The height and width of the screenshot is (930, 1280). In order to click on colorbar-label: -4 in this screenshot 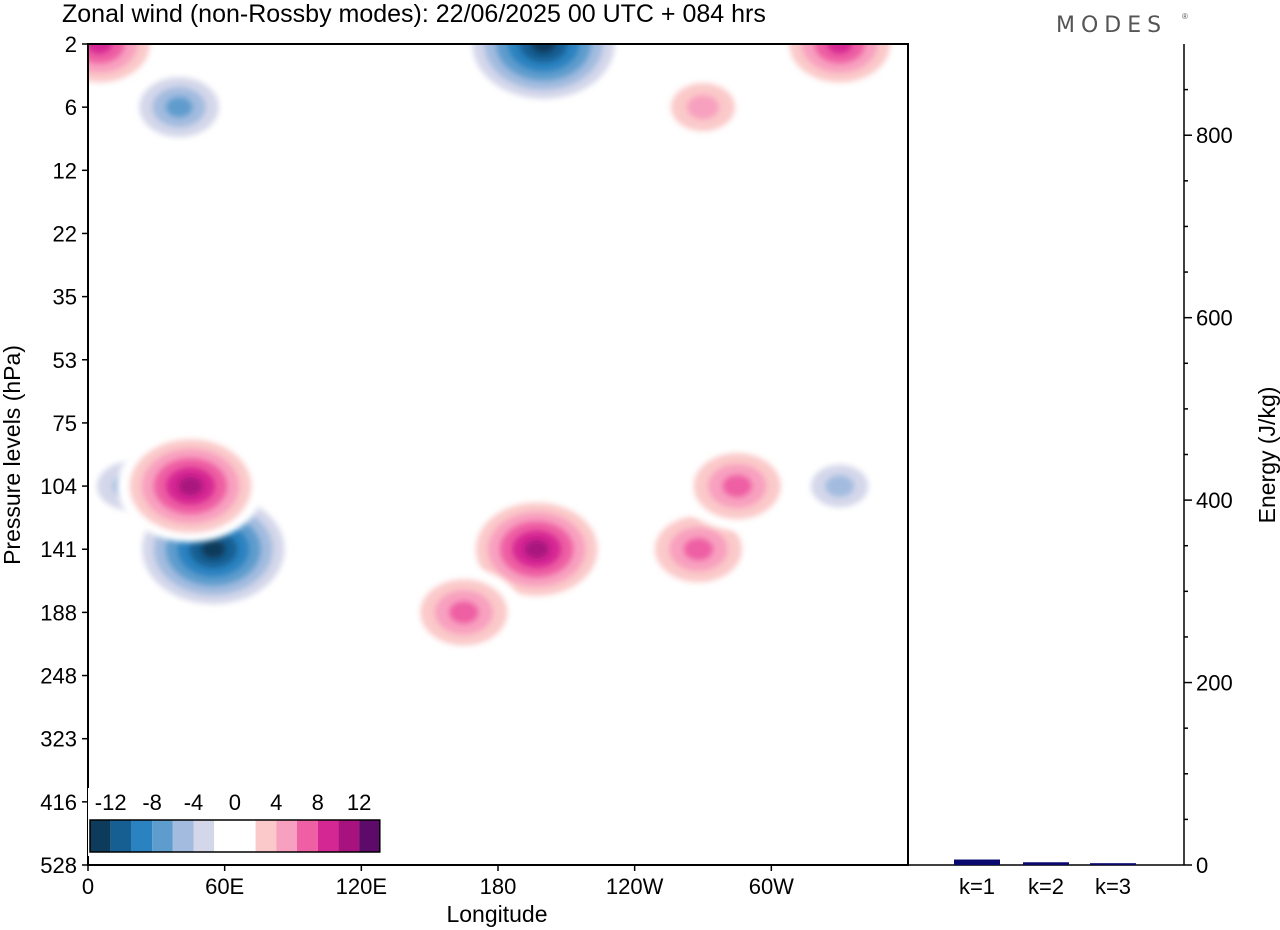, I will do `click(194, 802)`.